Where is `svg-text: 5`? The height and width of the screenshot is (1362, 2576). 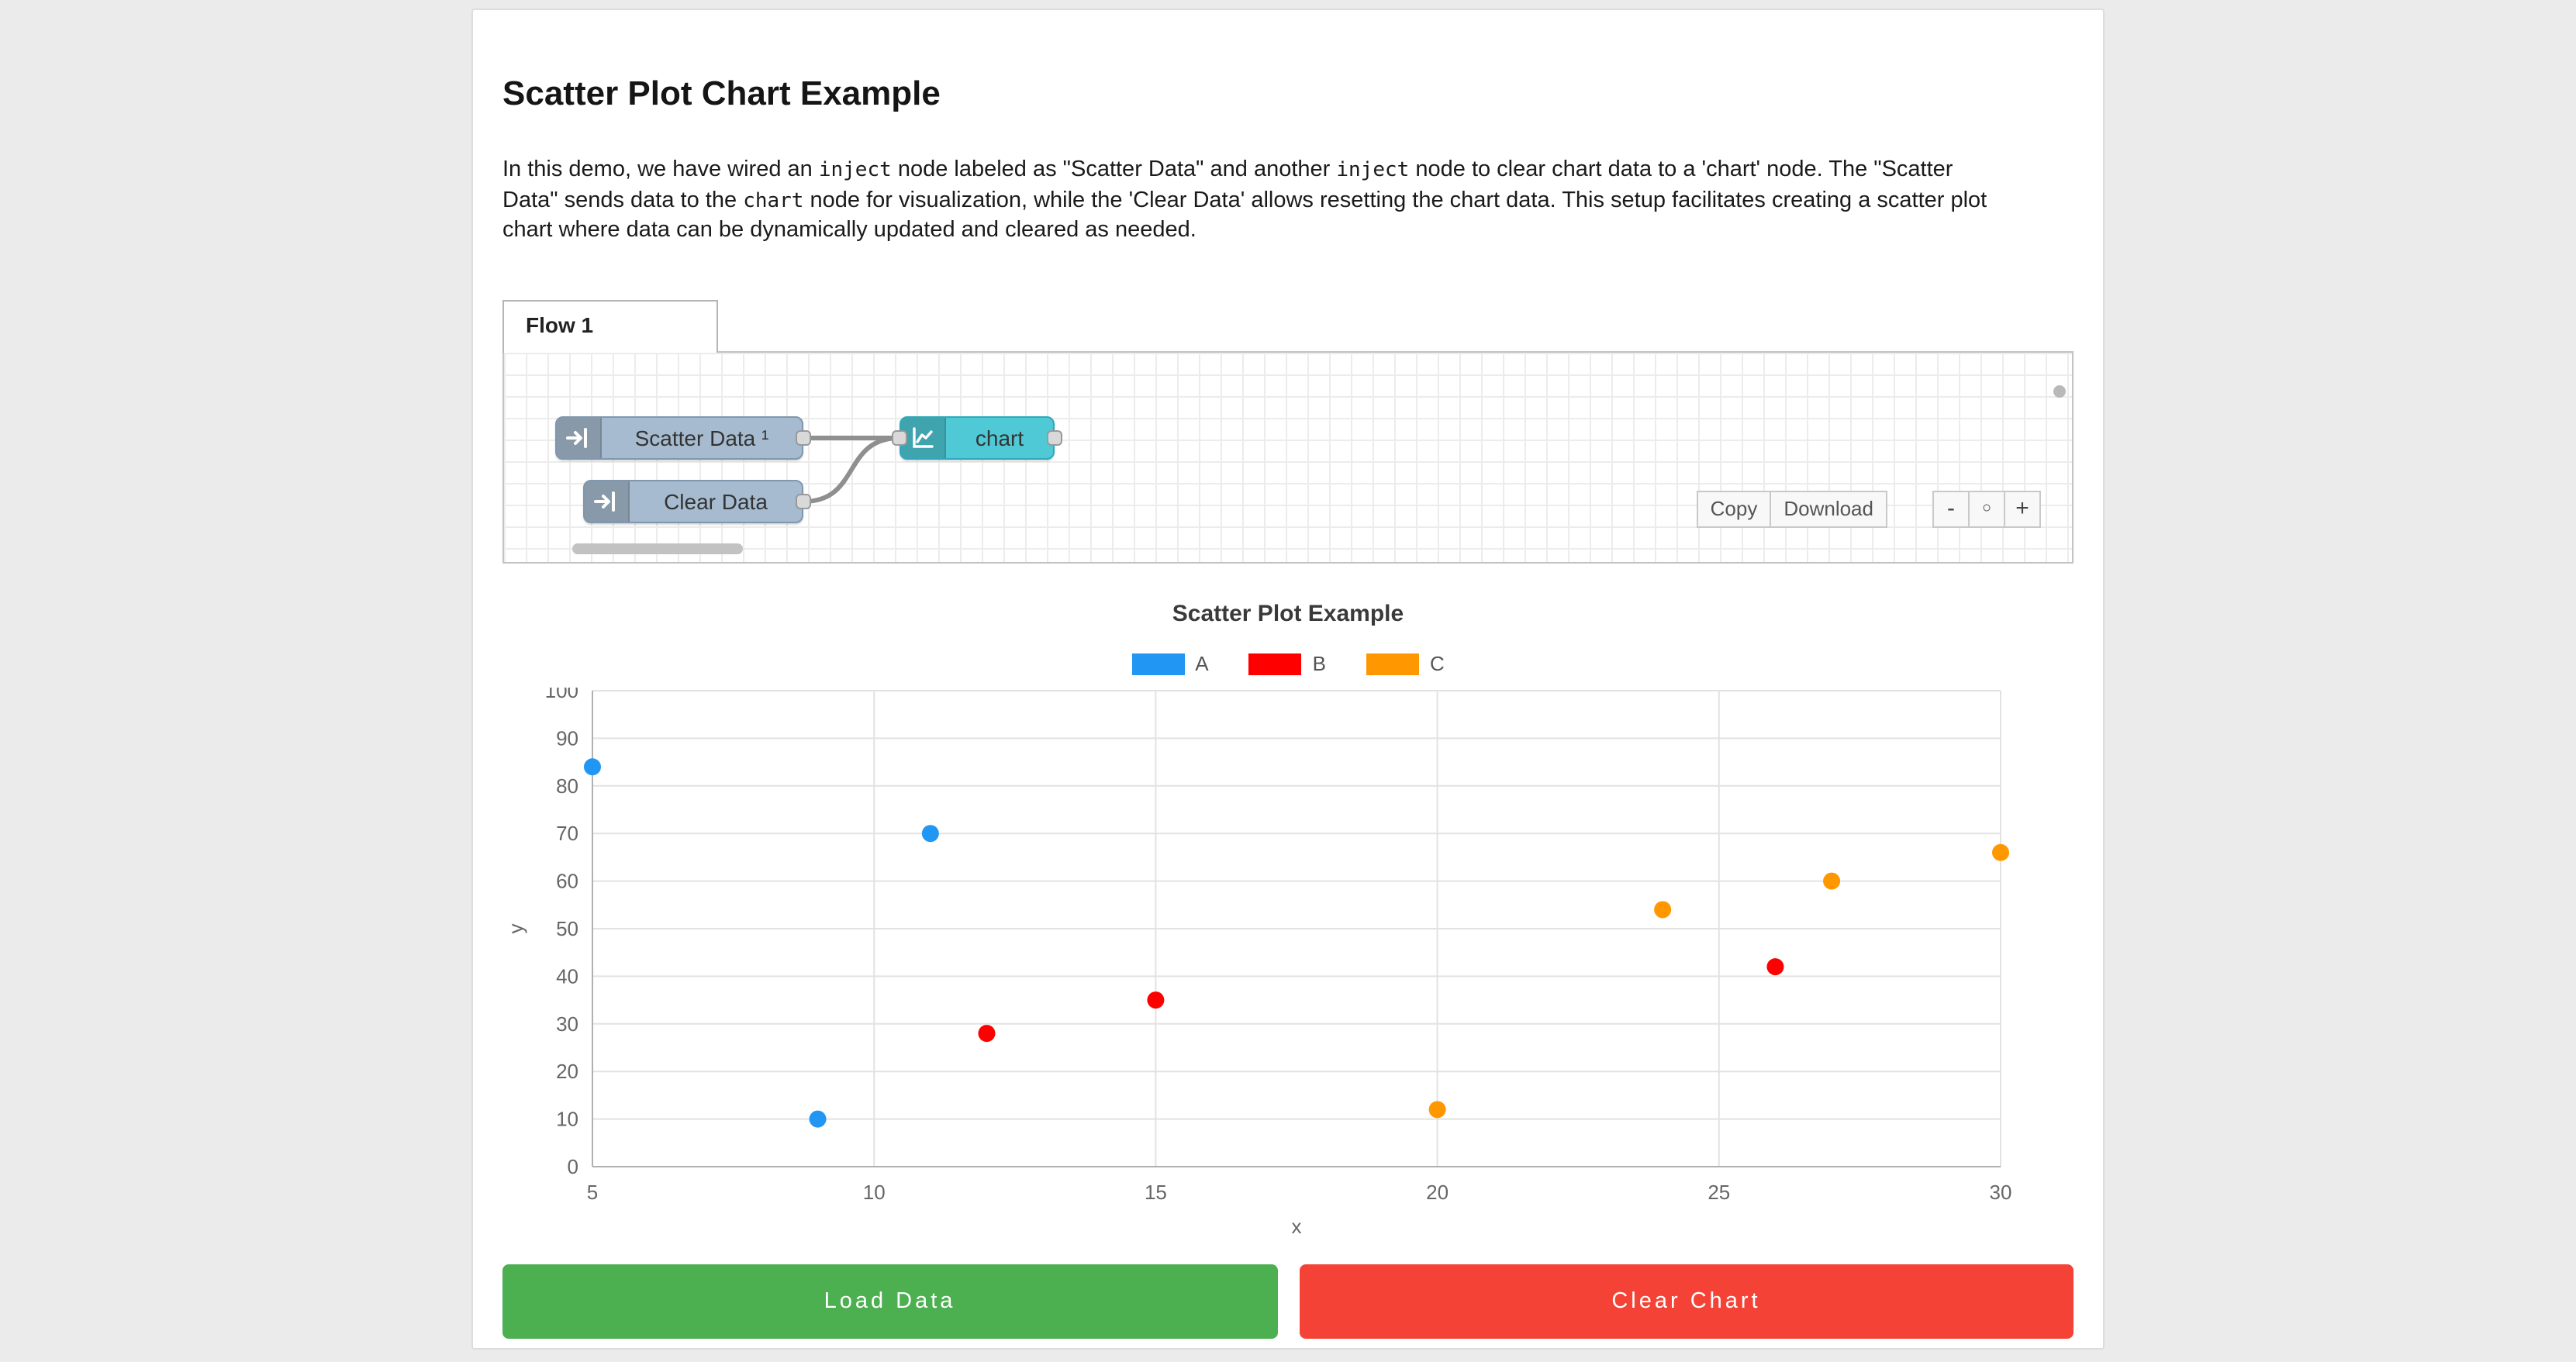
svg-text: 5 is located at coordinates (592, 1191).